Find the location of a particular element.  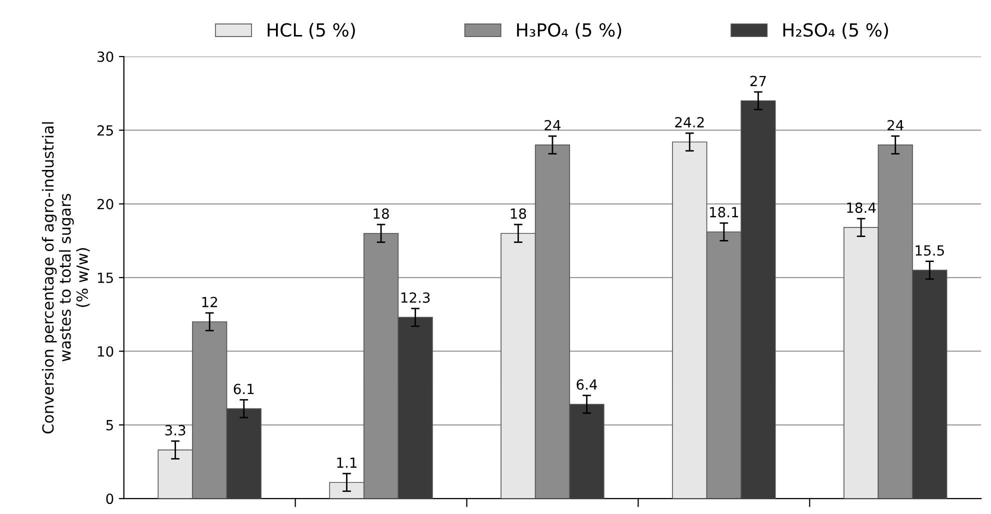

data-label: 12.3 is located at coordinates (415, 297).